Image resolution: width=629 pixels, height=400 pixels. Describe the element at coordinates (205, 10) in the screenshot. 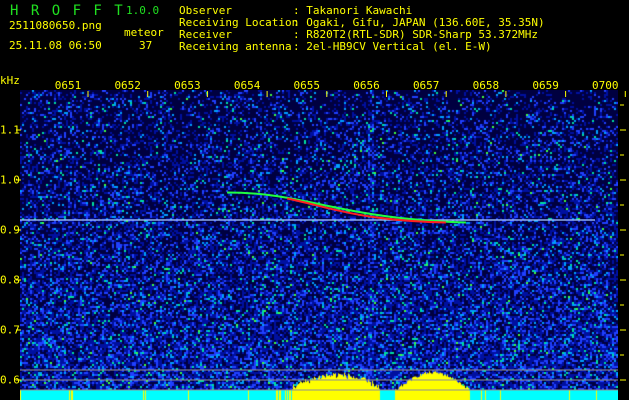

I see `info-label: Observer` at that location.